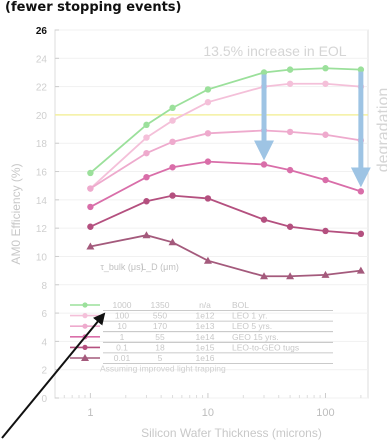  What do you see at coordinates (231, 433) in the screenshot?
I see `x-axis-title: Silicon Wafer Thickness (microns)` at bounding box center [231, 433].